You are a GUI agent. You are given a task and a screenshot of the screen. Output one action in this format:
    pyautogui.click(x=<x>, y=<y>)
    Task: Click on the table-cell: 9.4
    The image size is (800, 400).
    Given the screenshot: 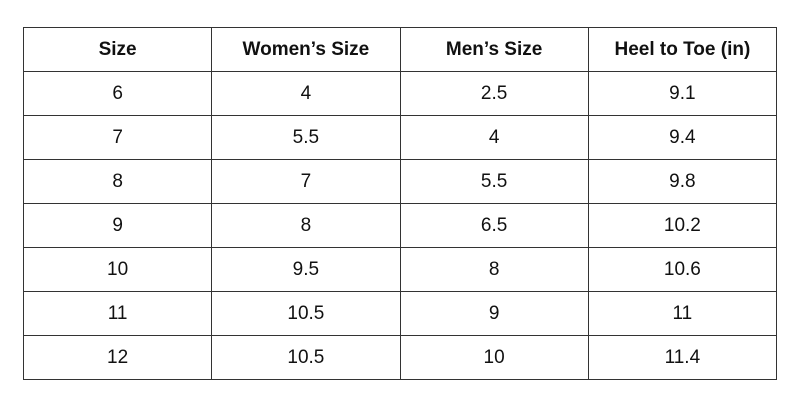 What is the action you would take?
    pyautogui.click(x=682, y=137)
    